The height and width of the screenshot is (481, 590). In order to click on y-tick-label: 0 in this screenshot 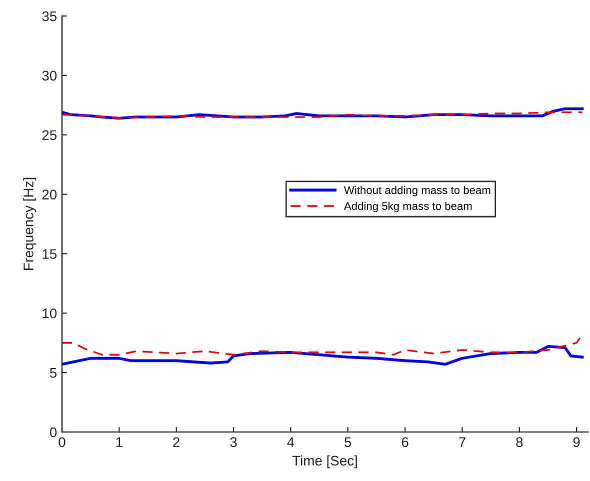, I will do `click(53, 432)`.